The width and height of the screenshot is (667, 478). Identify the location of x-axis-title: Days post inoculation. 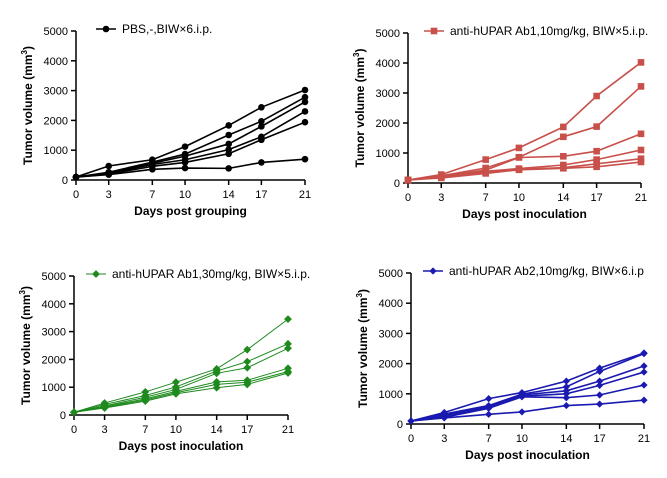
(181, 446).